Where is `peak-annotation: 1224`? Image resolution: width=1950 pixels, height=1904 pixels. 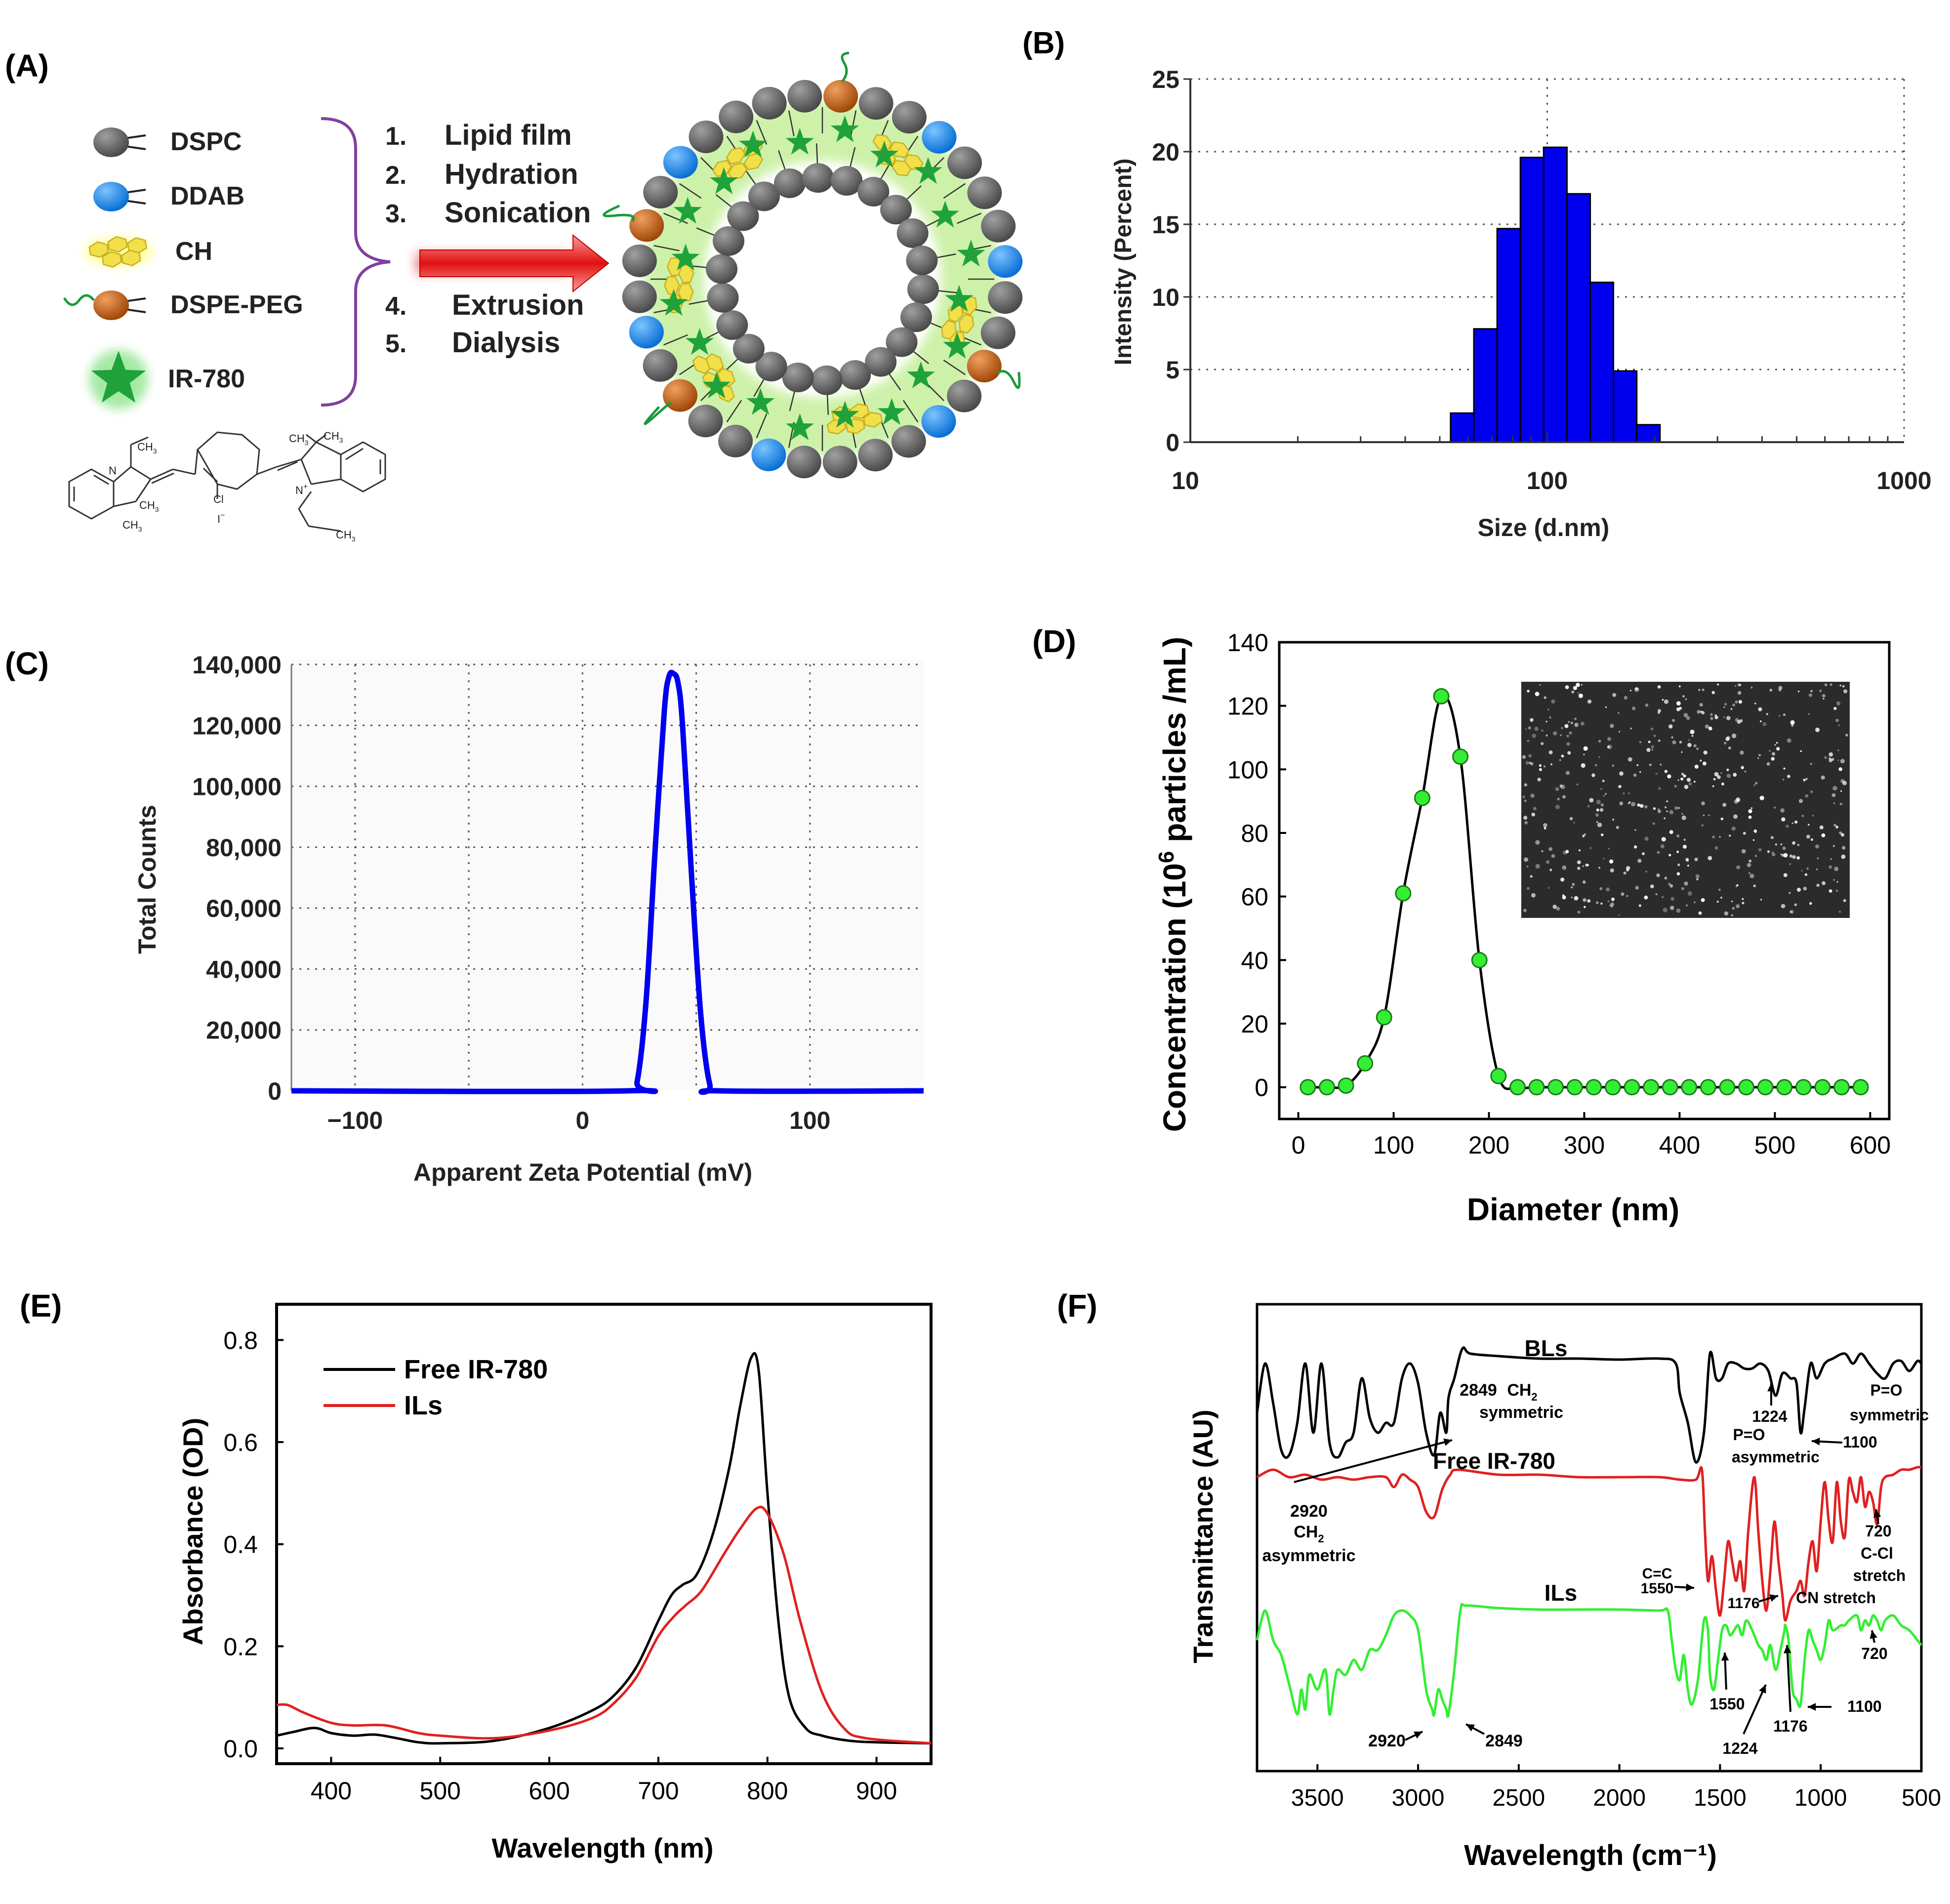
peak-annotation: 1224 is located at coordinates (1739, 1748).